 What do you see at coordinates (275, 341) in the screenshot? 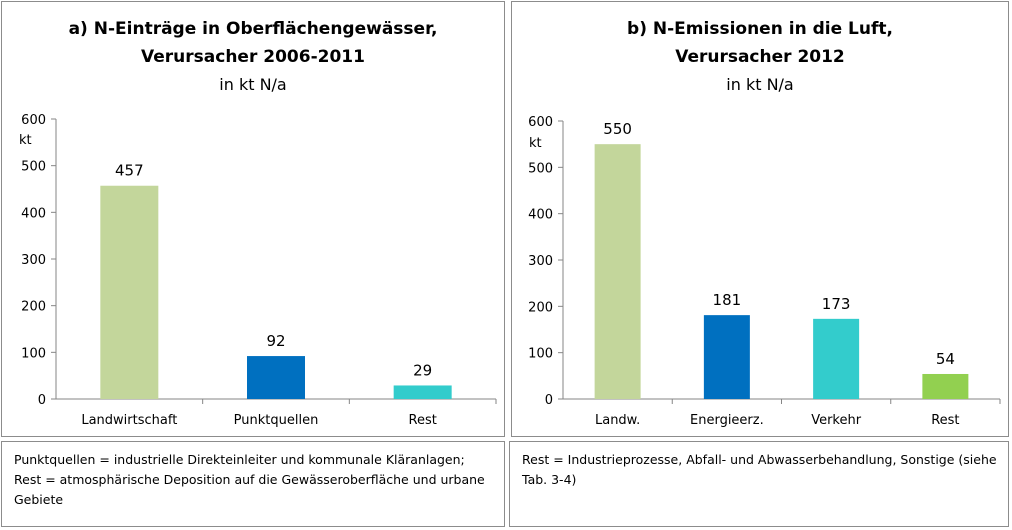
I see `data-label: 92` at bounding box center [275, 341].